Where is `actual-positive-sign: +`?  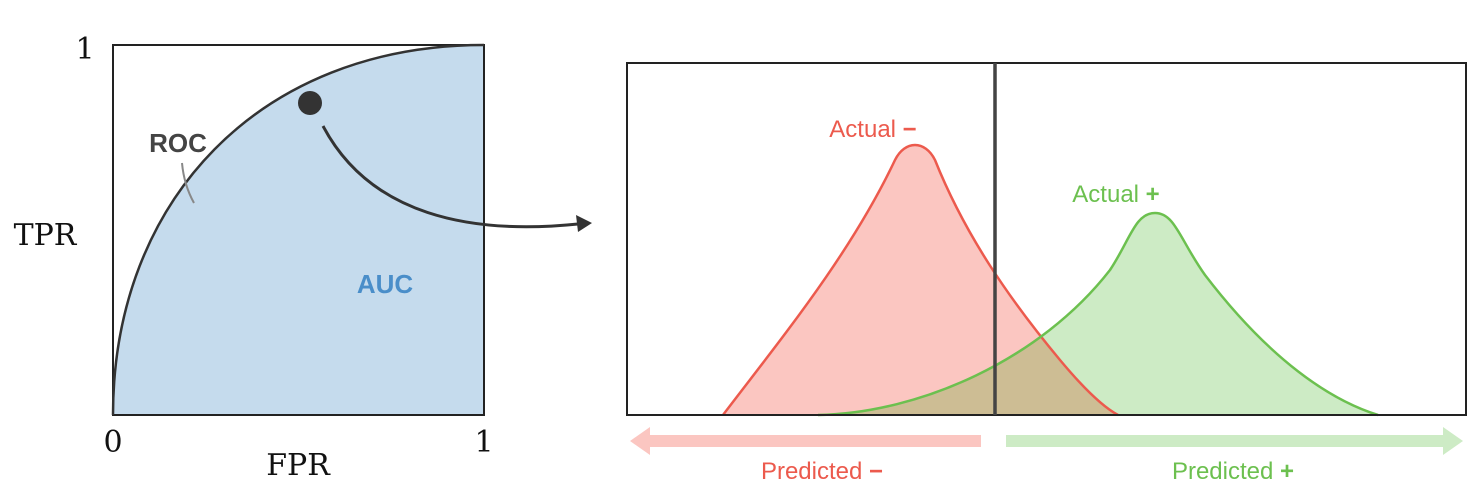 actual-positive-sign: + is located at coordinates (1153, 194).